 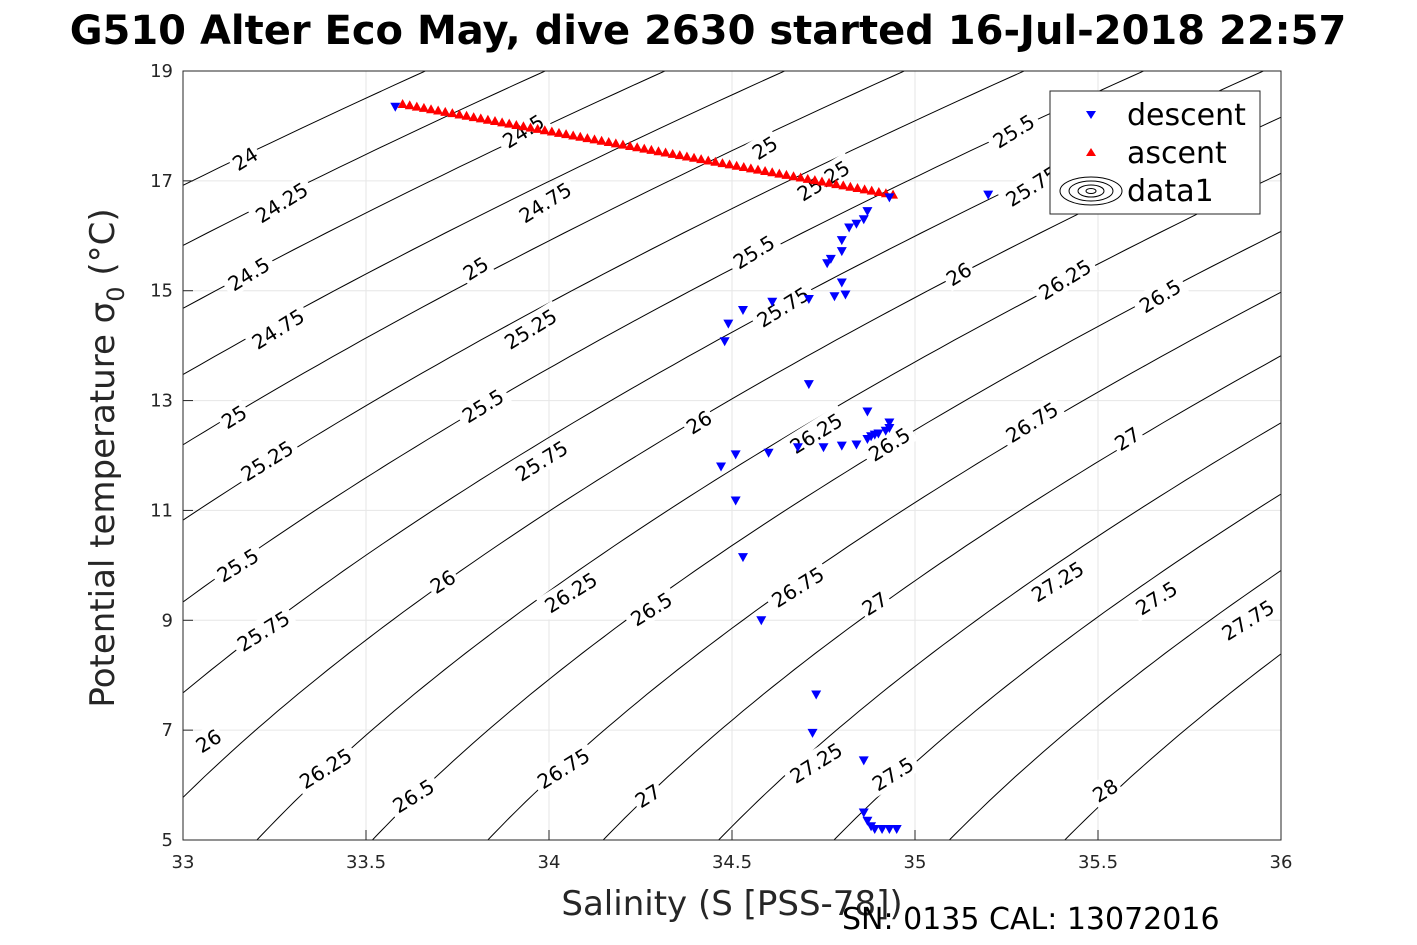 I want to click on y-axis-label-subscript: 0, so click(x=116, y=293).